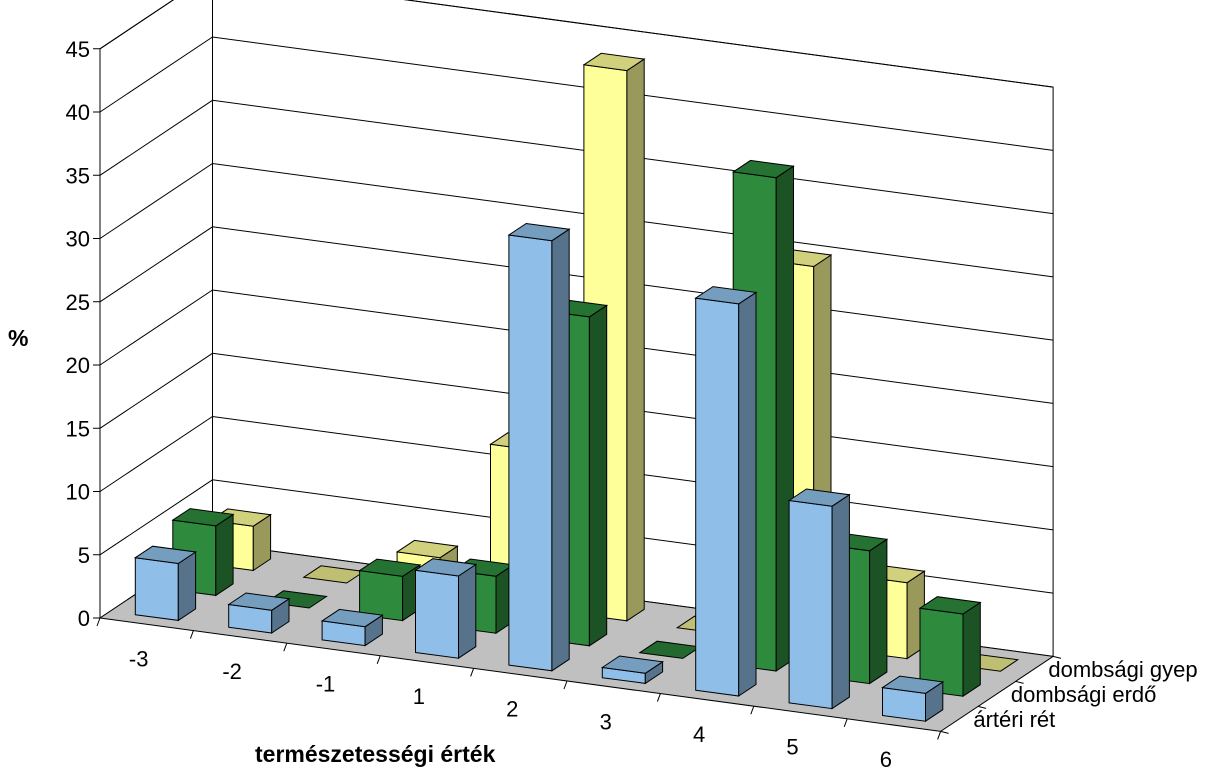 This screenshot has height=773, width=1208. I want to click on series-label: ártéri rét, so click(1014, 719).